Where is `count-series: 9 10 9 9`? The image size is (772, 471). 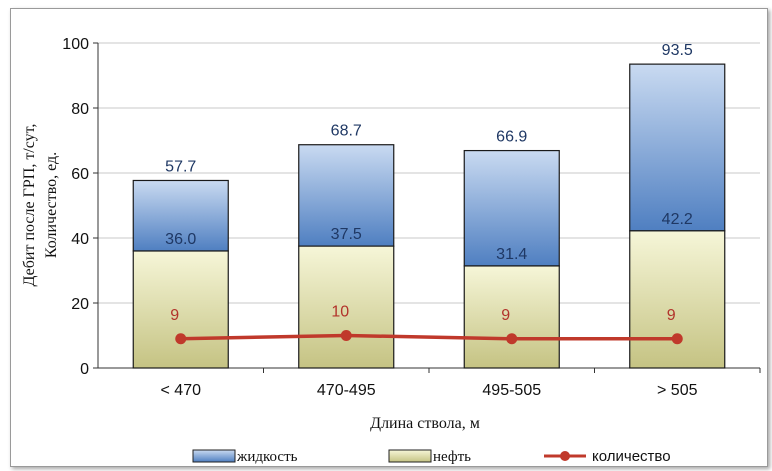 count-series: 9 10 9 9 is located at coordinates (426, 324).